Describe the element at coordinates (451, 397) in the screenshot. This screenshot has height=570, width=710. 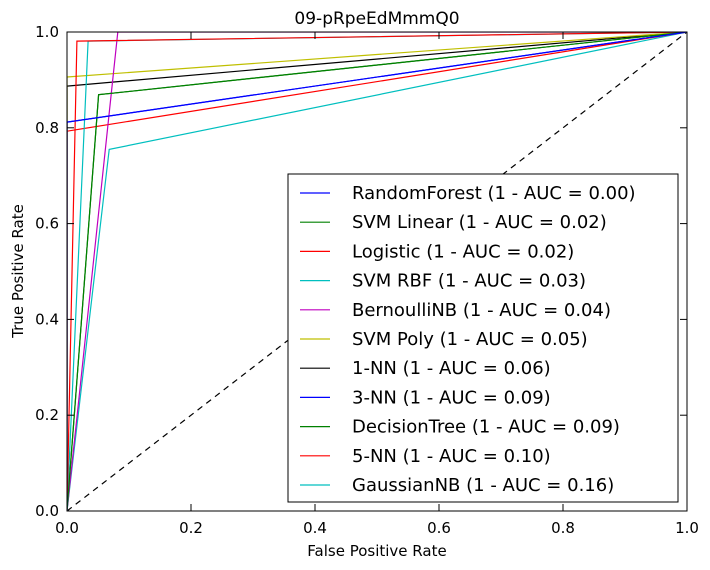
I see `legend-label-7: 3-NN (1 - AUC = 0.09)` at that location.